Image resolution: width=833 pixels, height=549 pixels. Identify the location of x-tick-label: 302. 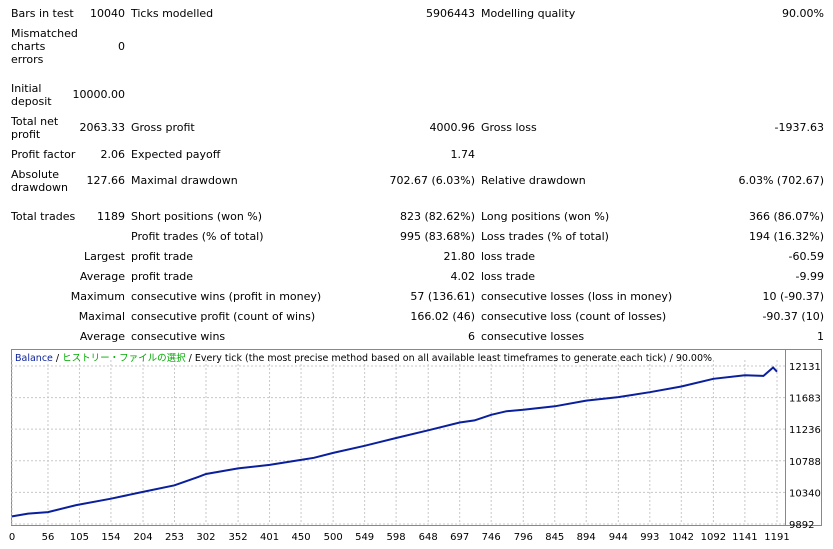
(205, 537).